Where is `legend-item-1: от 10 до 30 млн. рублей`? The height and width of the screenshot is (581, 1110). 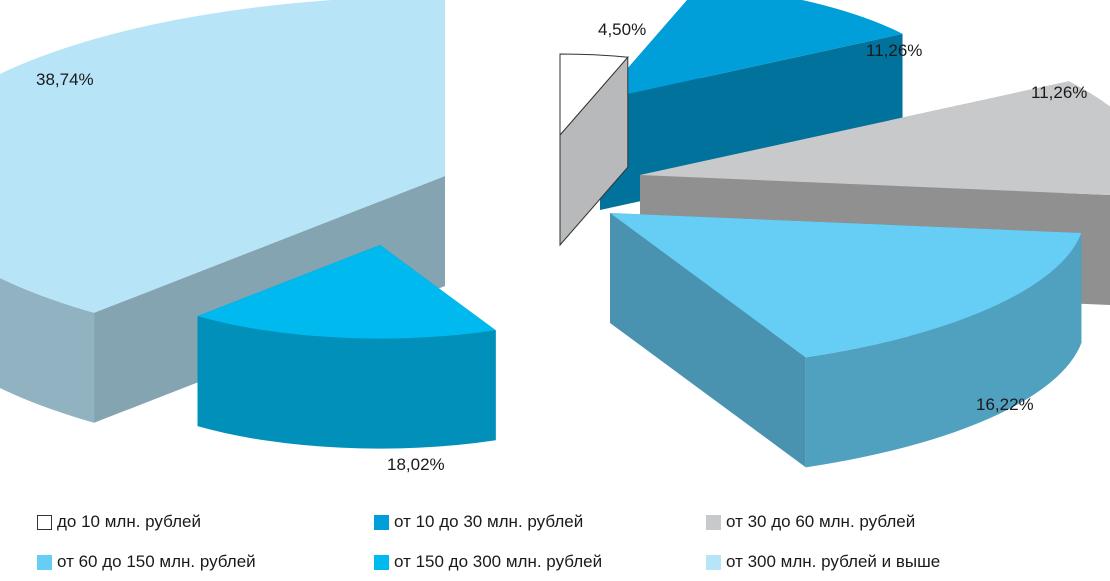
legend-item-1: от 10 до 30 млн. рублей is located at coordinates (478, 522).